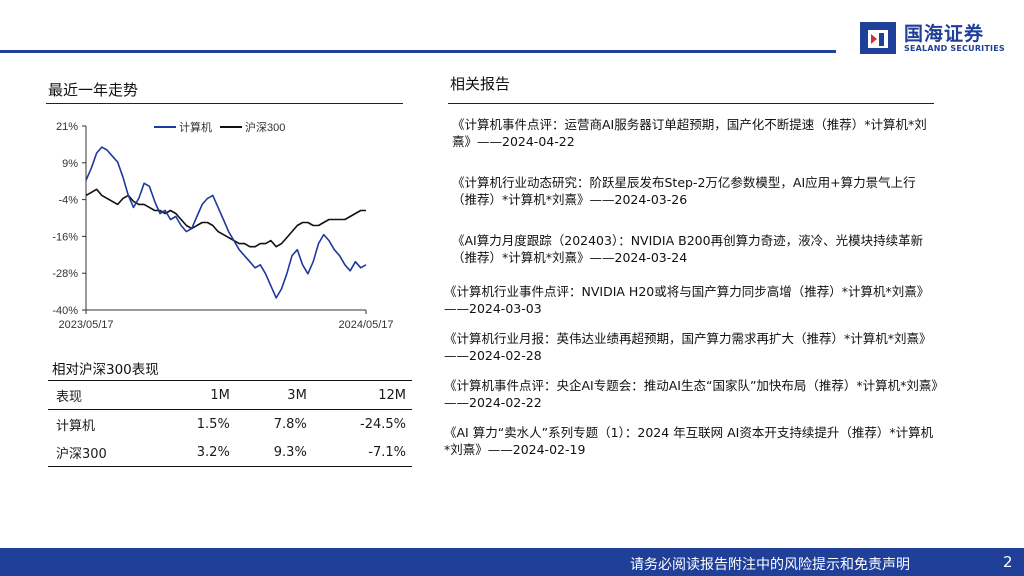  What do you see at coordinates (383, 424) in the screenshot?
I see `table-cell: -24.5%` at bounding box center [383, 424].